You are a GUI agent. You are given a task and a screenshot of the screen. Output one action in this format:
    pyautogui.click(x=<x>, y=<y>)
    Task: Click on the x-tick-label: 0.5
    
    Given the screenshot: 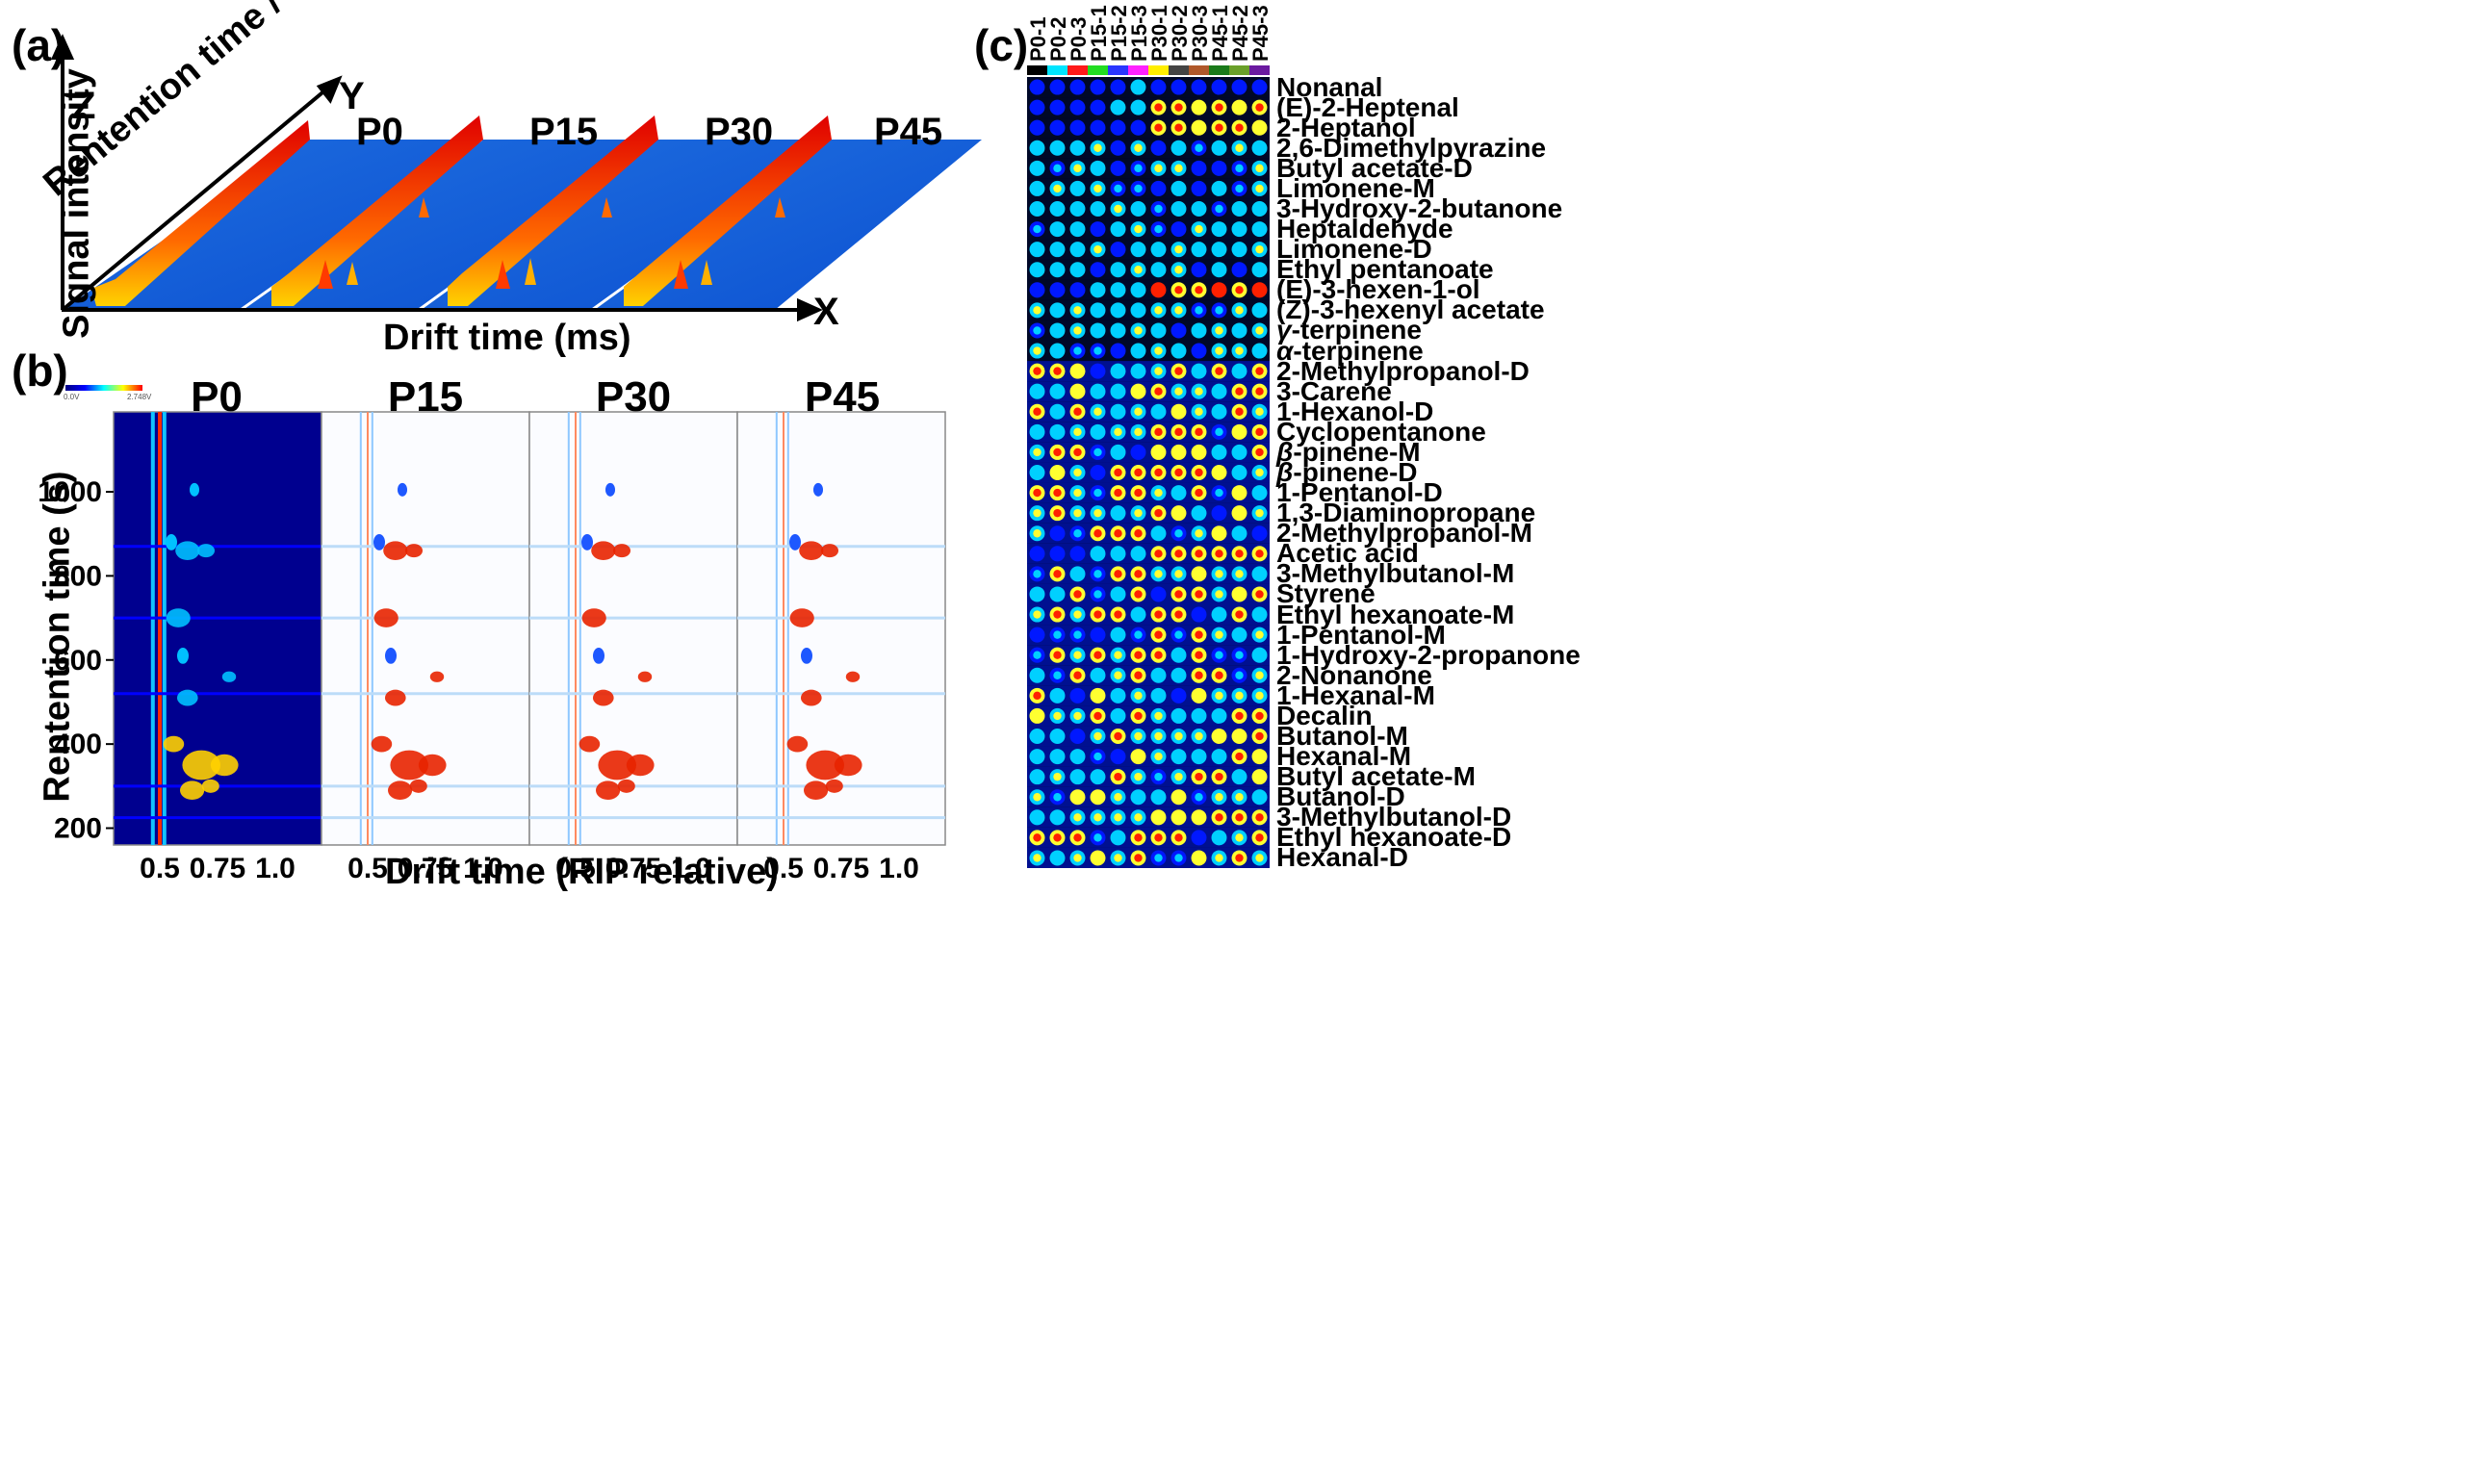 What is the action you would take?
    pyautogui.click(x=783, y=869)
    